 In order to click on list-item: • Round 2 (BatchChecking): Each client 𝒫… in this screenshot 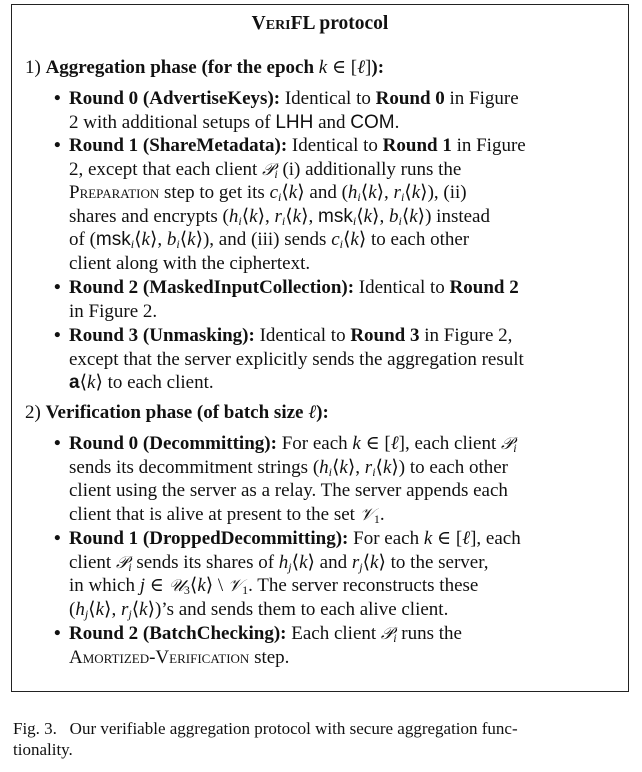, I will do `click(258, 645)`.